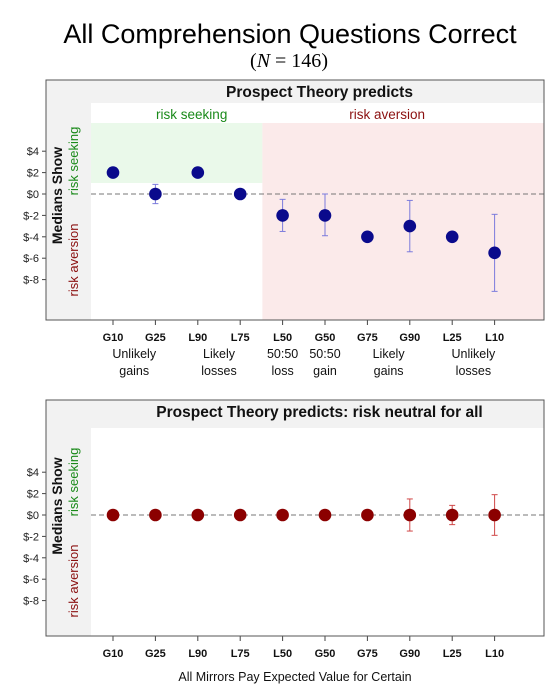  Describe the element at coordinates (177, 153) in the screenshot. I see `risk-seeking-region` at that location.